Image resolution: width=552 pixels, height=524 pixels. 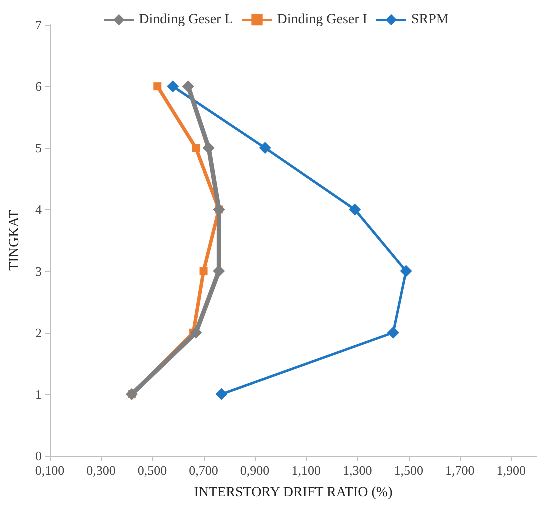 I want to click on x-tick-label: 1,300, so click(x=357, y=470).